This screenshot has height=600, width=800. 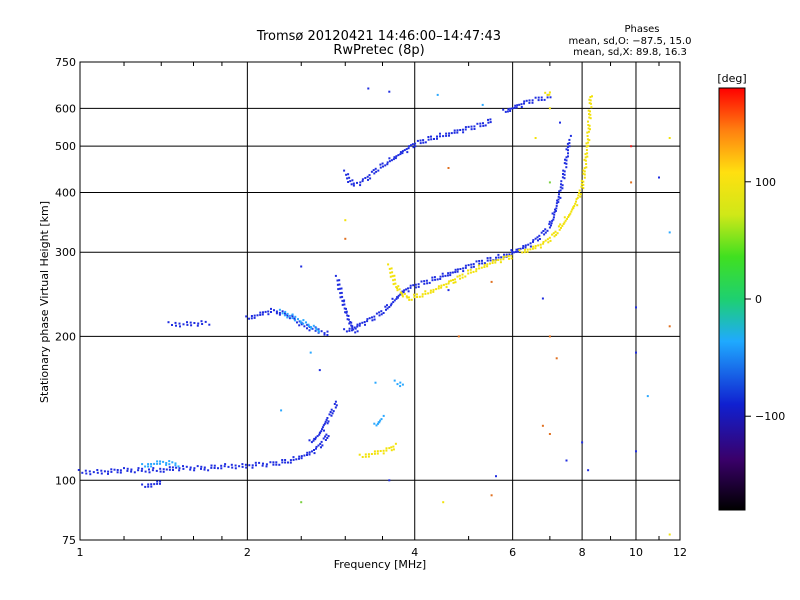 What do you see at coordinates (630, 41) in the screenshot?
I see `phase-stats-o: mean, sd,O: −87.5, 15.0` at bounding box center [630, 41].